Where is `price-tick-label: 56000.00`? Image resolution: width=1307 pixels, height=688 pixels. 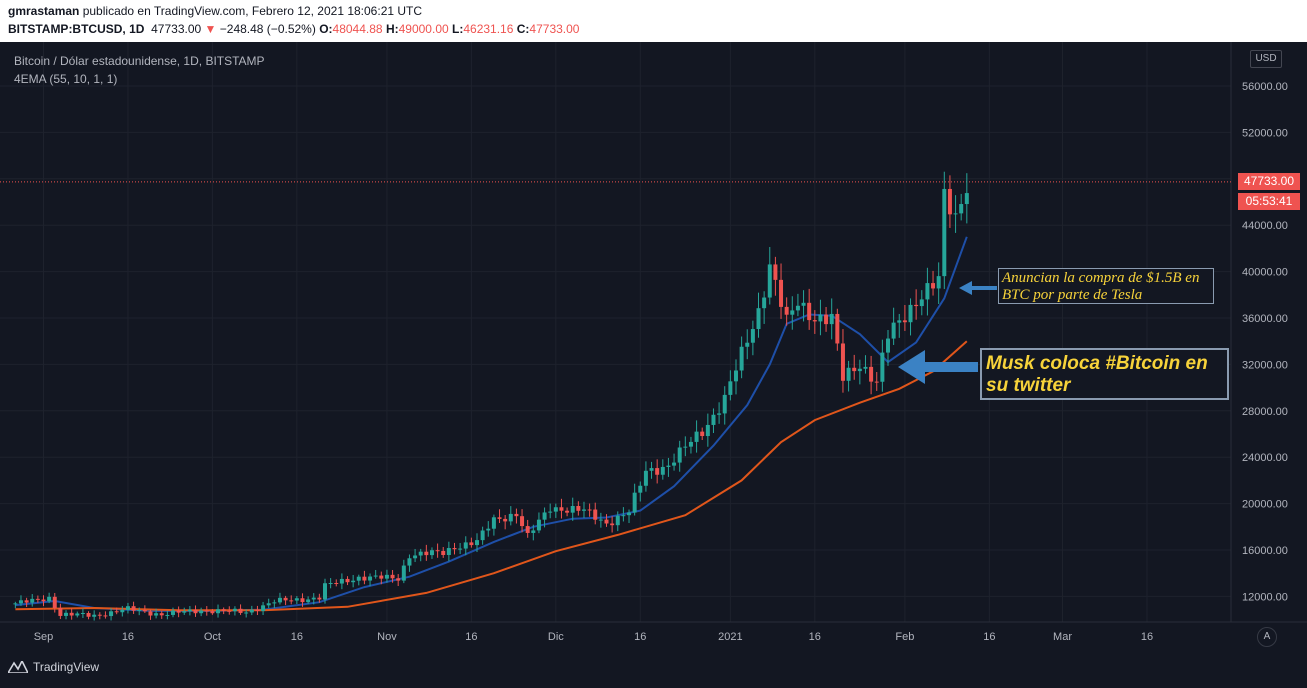
price-tick-label: 56000.00 is located at coordinates (1265, 87).